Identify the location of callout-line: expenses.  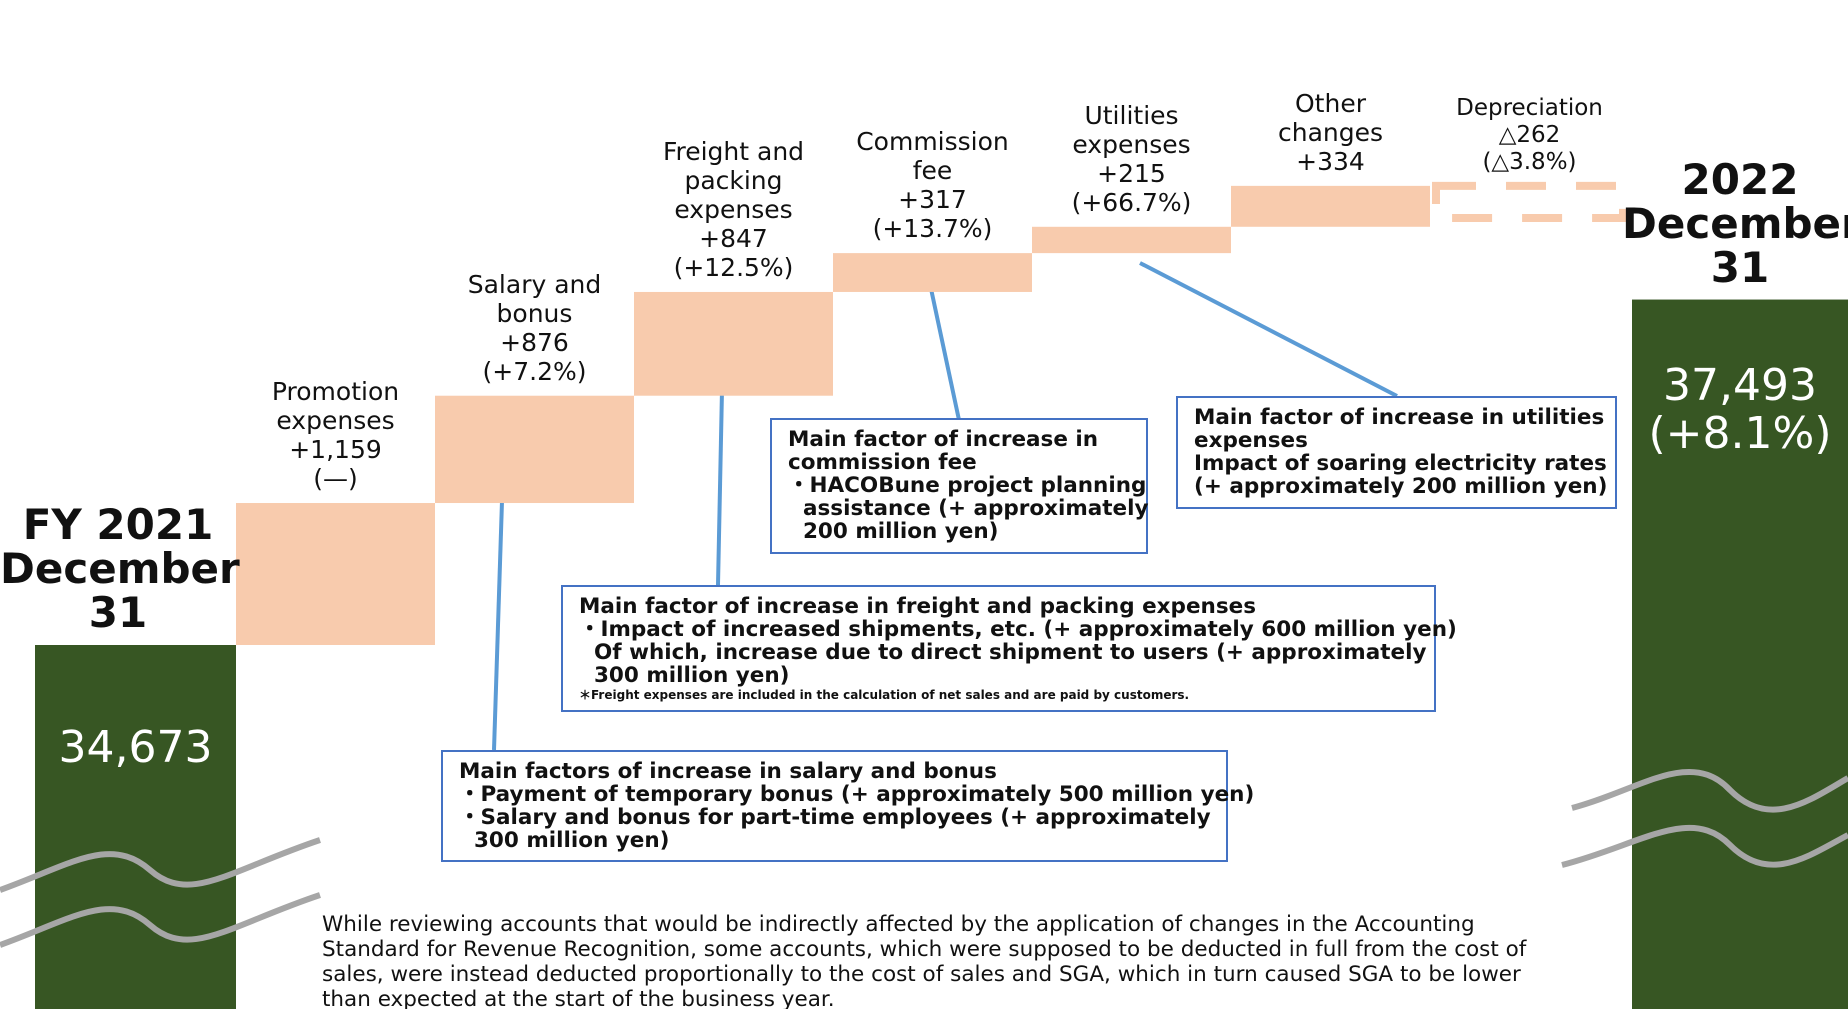
(1251, 440).